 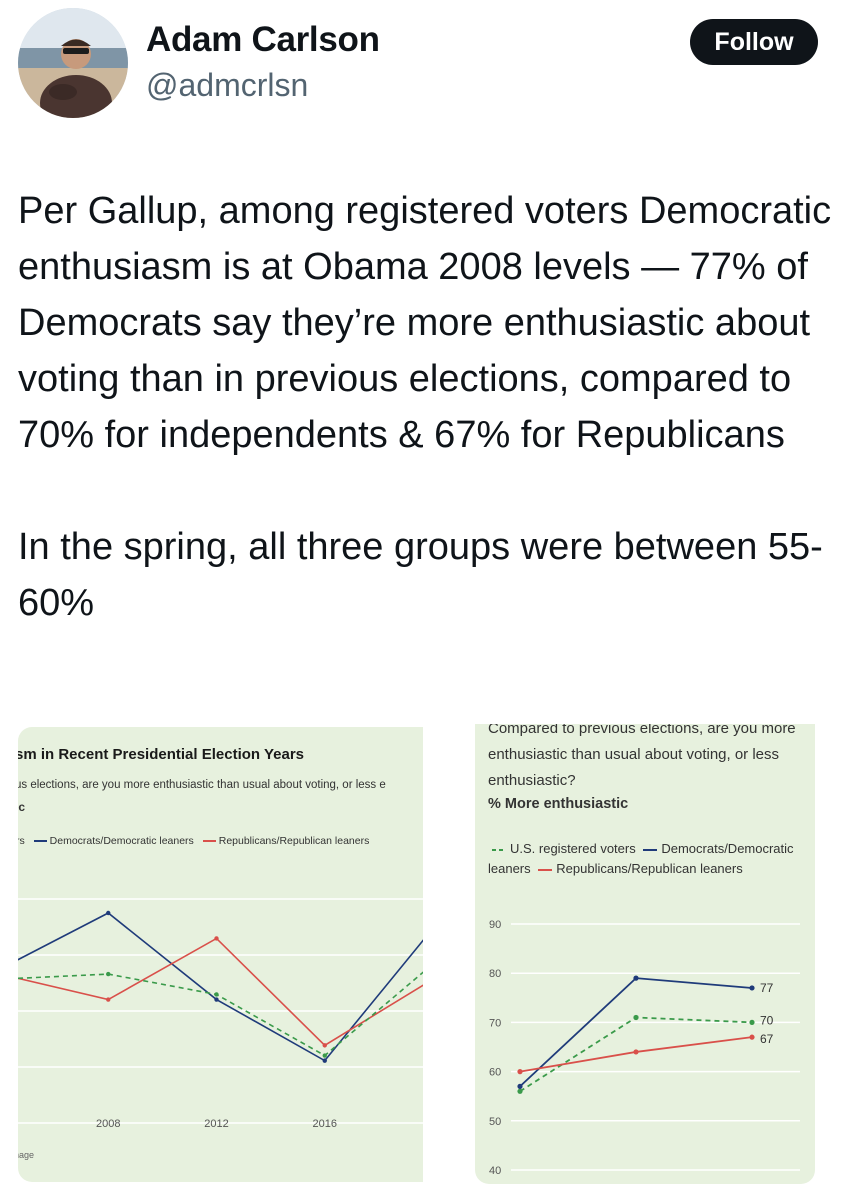 I want to click on author-handle: @admcrlsn, so click(x=227, y=85).